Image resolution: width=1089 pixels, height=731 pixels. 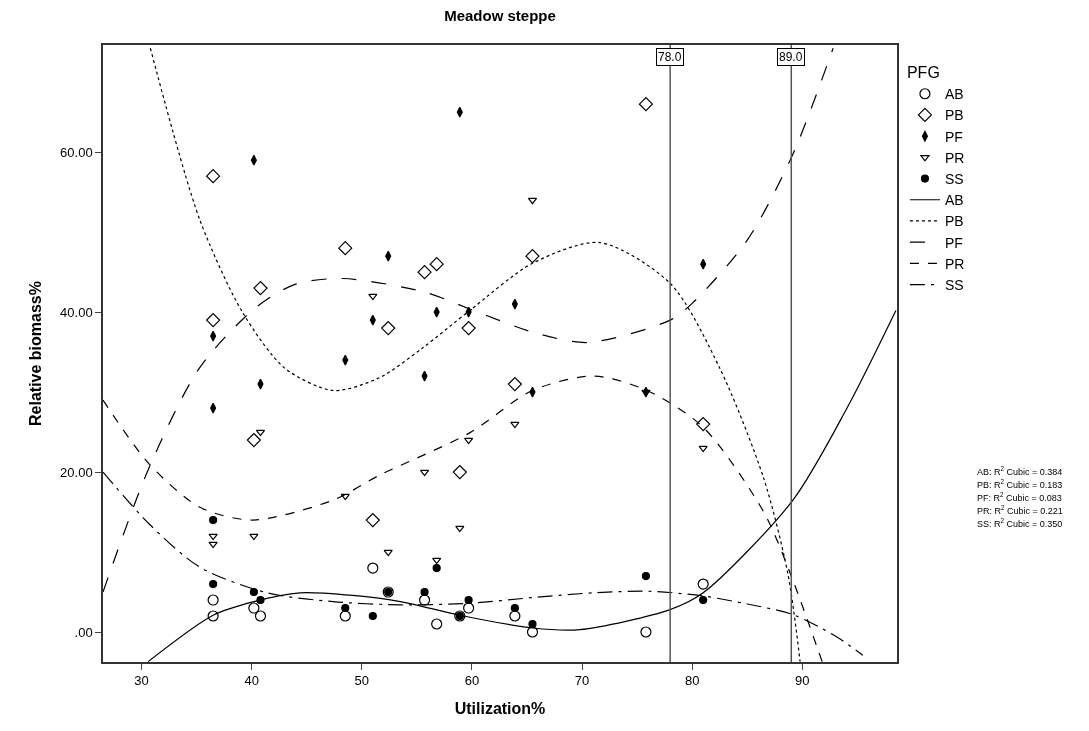 I want to click on text: PF: R$^{2}$ Cubic = 0.083, so click(x=1019, y=497).